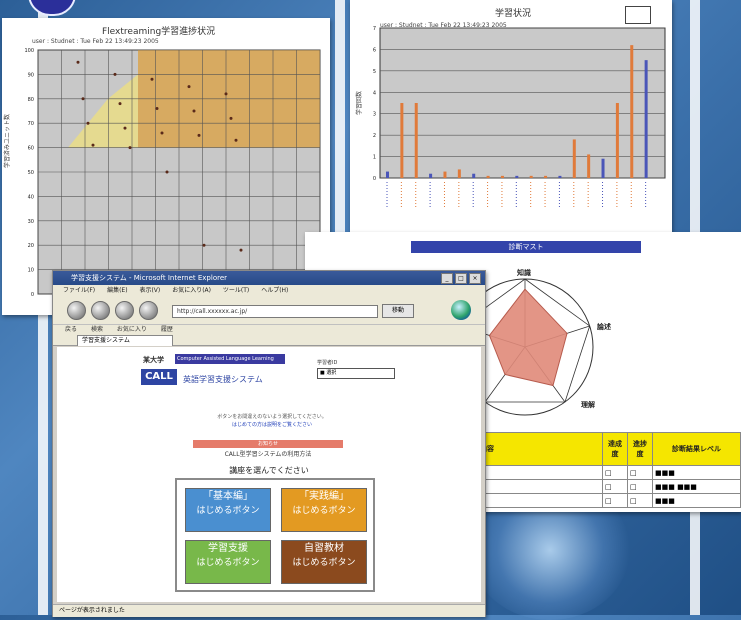 The image size is (741, 620). Describe the element at coordinates (274, 290) in the screenshot. I see `menu-help: ヘルプ(H)` at that location.